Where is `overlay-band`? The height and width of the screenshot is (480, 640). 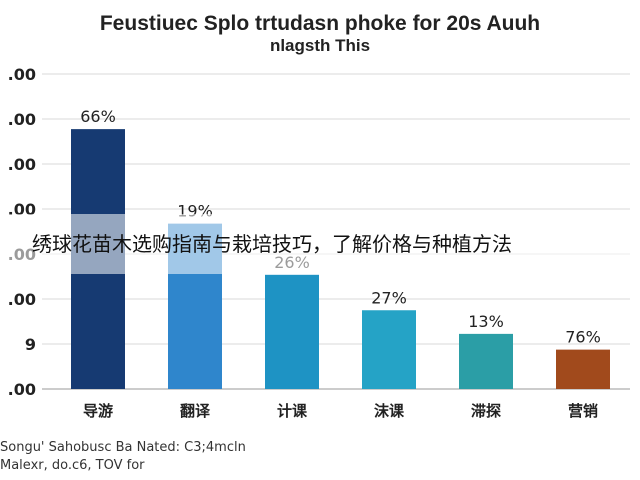
overlay-band is located at coordinates (320, 244).